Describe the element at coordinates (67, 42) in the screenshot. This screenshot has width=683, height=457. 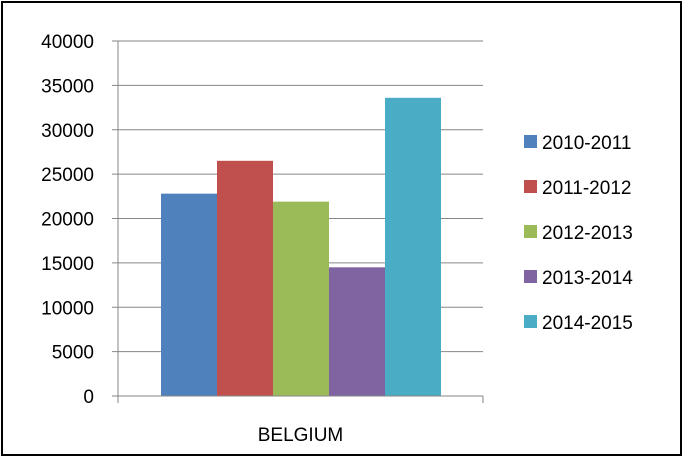
I see `y-tick-label: 40000` at that location.